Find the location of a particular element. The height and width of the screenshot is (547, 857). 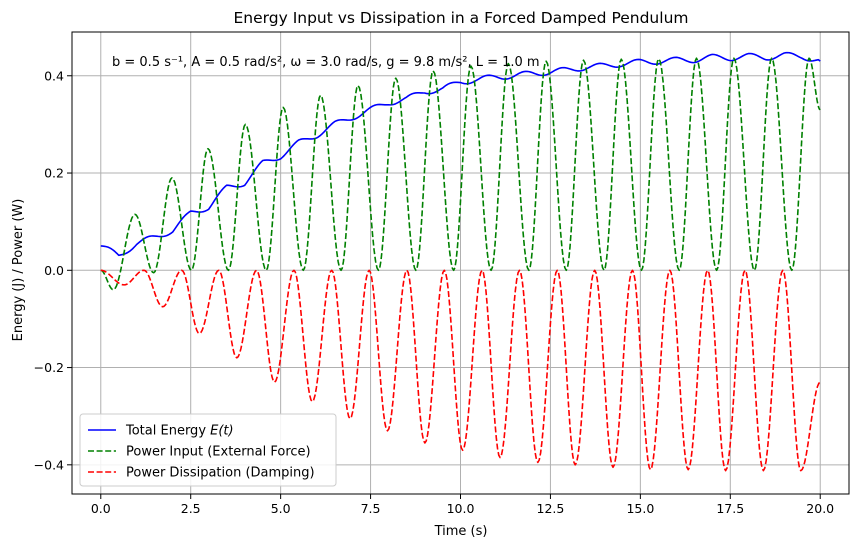

legend-label: Total Energy E(t) is located at coordinates (179, 431).